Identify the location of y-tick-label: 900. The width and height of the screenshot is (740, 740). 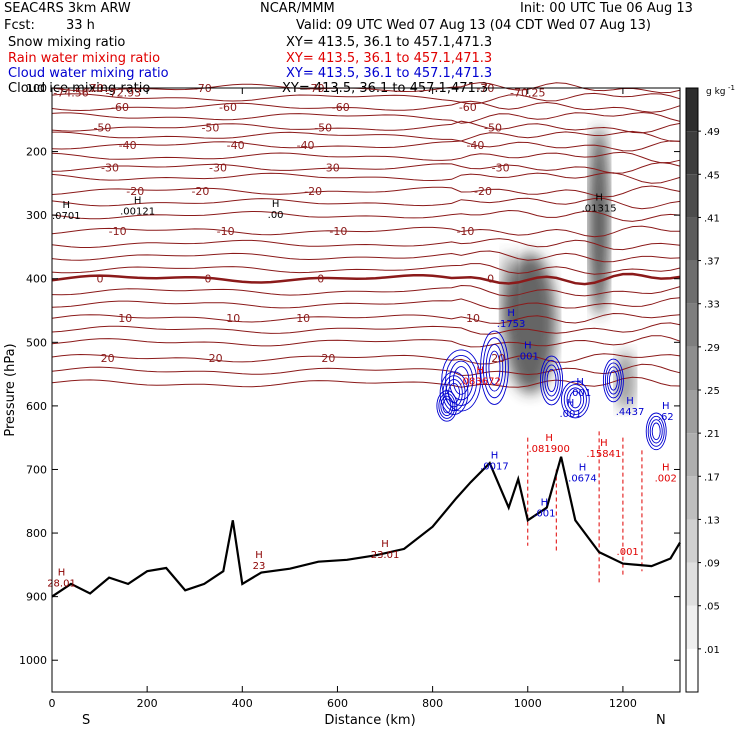
(36, 597).